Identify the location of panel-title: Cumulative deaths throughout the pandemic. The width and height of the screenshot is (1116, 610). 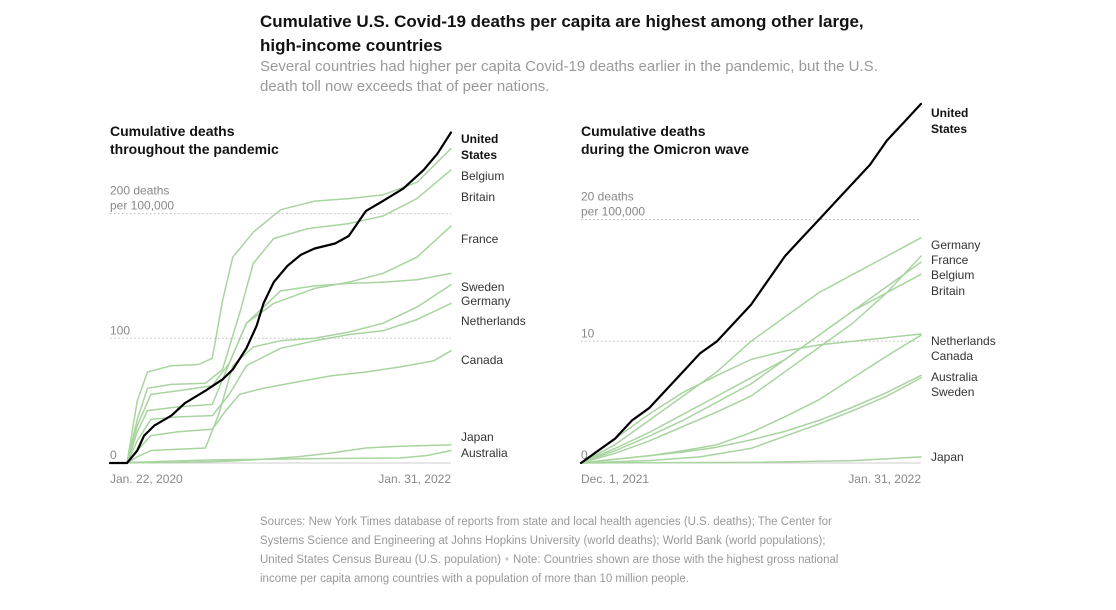
(194, 140).